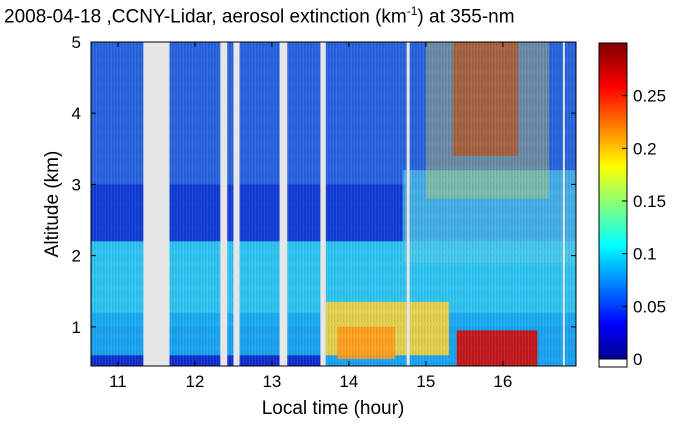 The image size is (700, 425). Describe the element at coordinates (645, 254) in the screenshot. I see `colorbar-tick-label: 0.1` at that location.